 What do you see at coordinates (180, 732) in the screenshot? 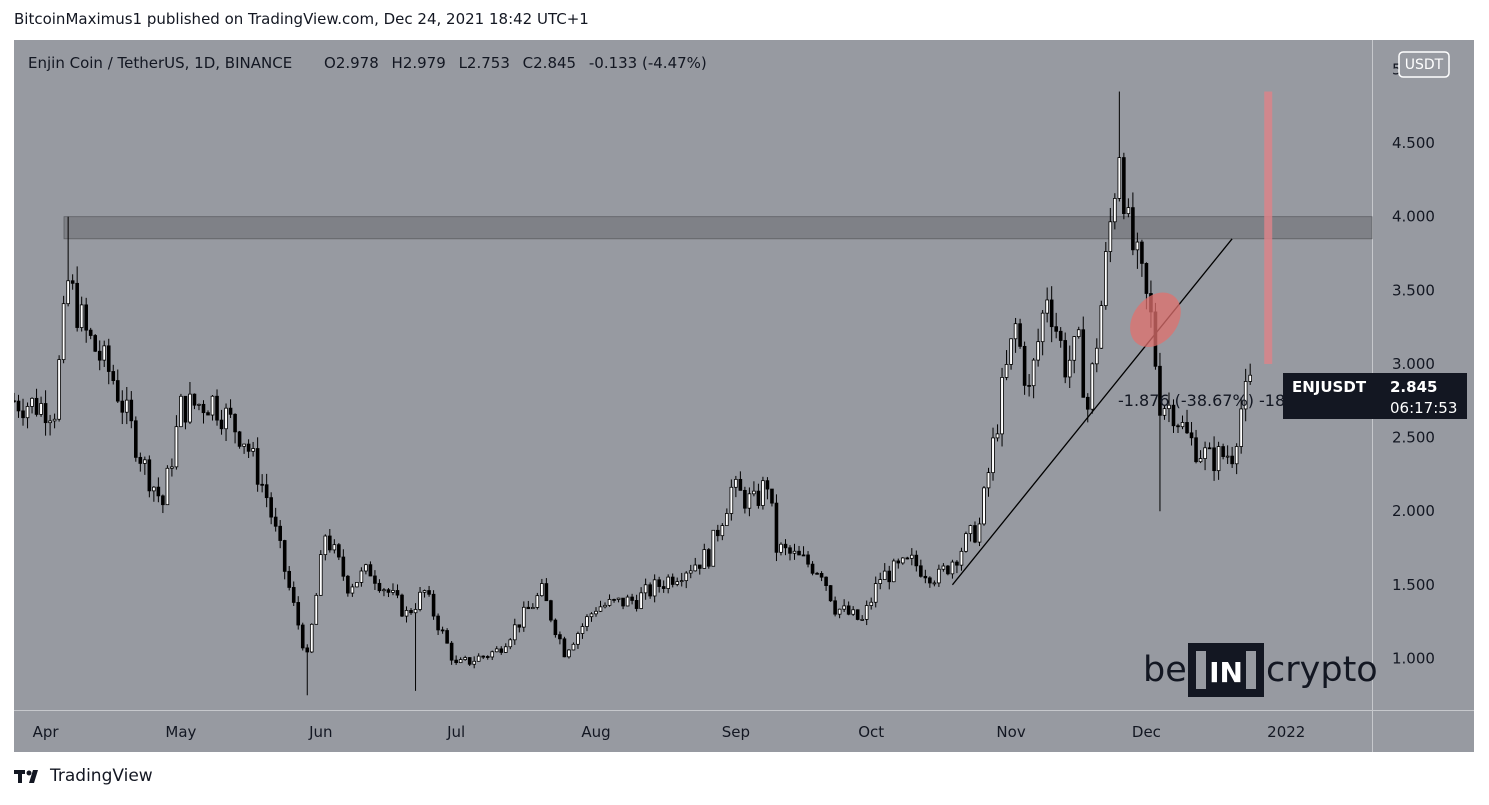
I see `time-tick-label: May` at bounding box center [180, 732].